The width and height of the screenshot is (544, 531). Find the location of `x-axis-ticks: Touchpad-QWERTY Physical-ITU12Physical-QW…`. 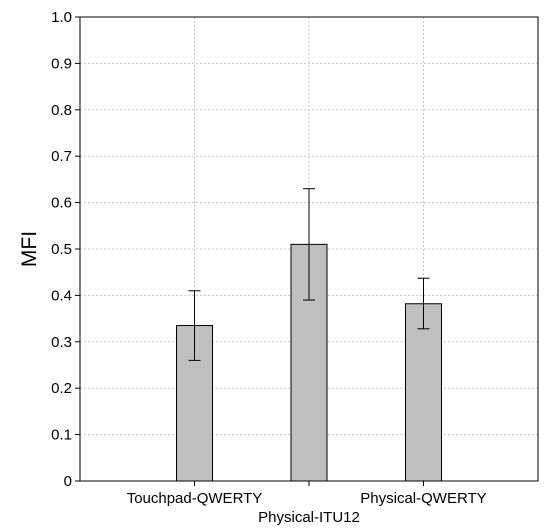

x-axis-ticks: Touchpad-QWERTY Physical-ITU12Physical-QW… is located at coordinates (307, 503).